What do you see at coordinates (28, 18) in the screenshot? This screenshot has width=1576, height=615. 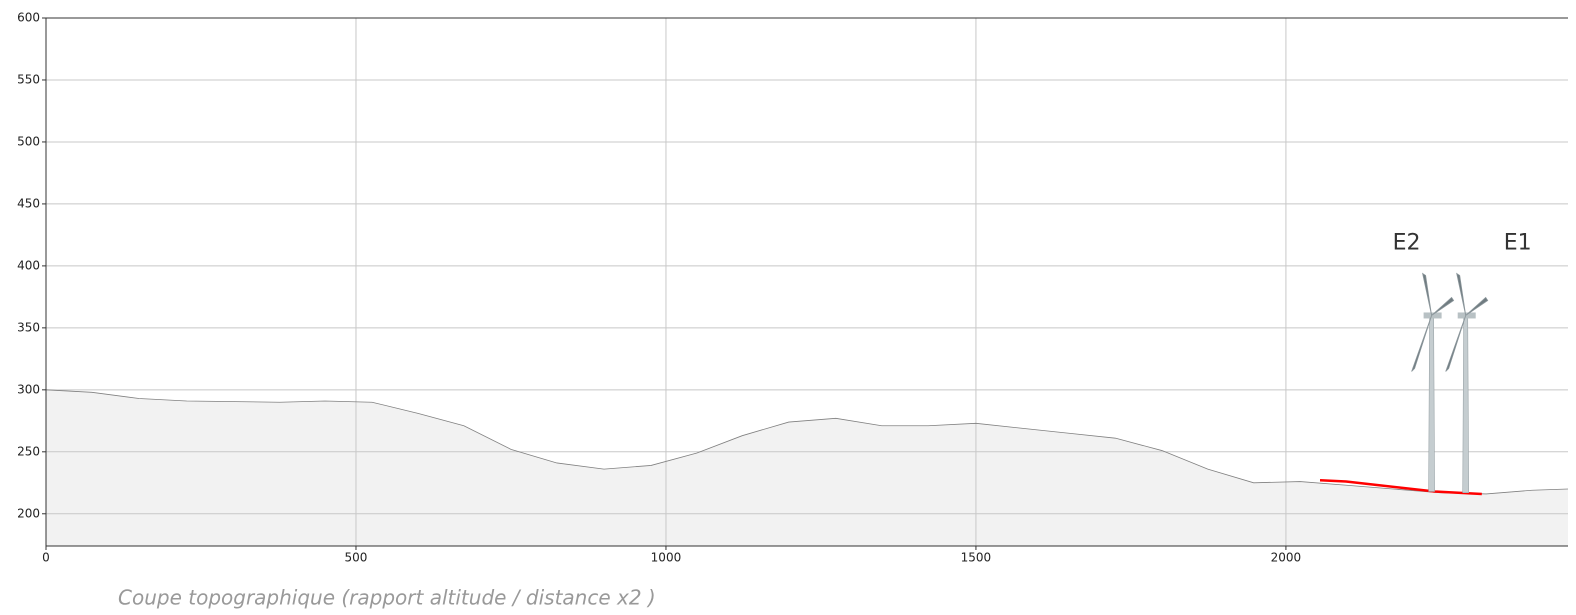 I see `y-tick-label: 600` at bounding box center [28, 18].